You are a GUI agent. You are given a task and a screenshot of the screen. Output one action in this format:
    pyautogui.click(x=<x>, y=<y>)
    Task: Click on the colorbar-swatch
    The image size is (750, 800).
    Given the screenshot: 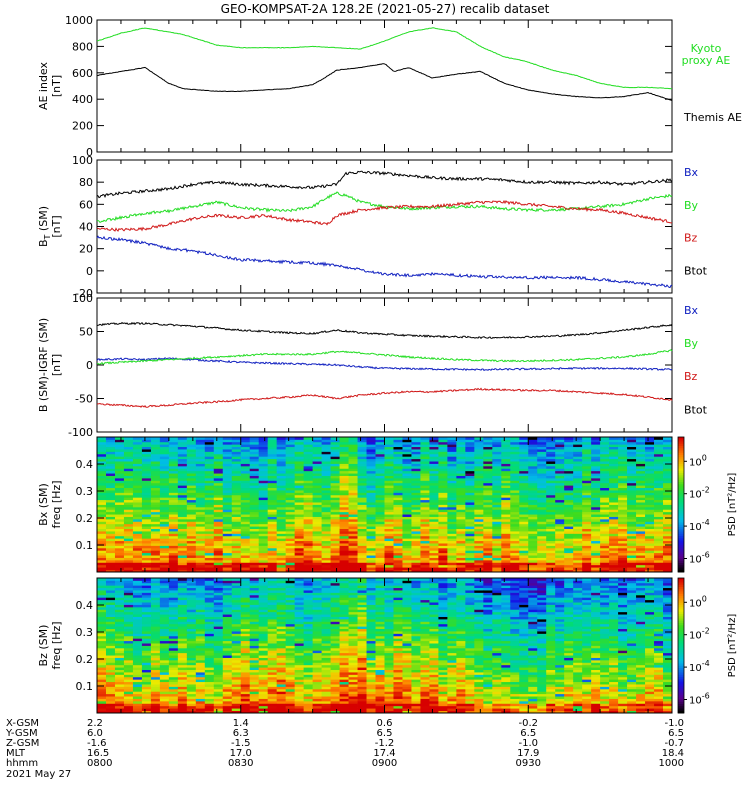 What is the action you would take?
    pyautogui.click(x=681, y=470)
    